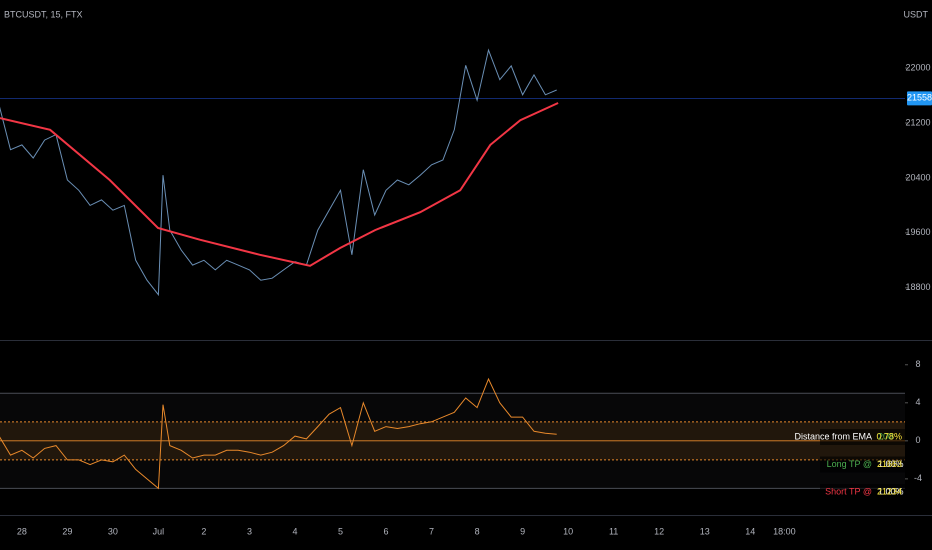 The image size is (932, 550). Describe the element at coordinates (386, 531) in the screenshot. I see `x-tick-label: 6` at that location.